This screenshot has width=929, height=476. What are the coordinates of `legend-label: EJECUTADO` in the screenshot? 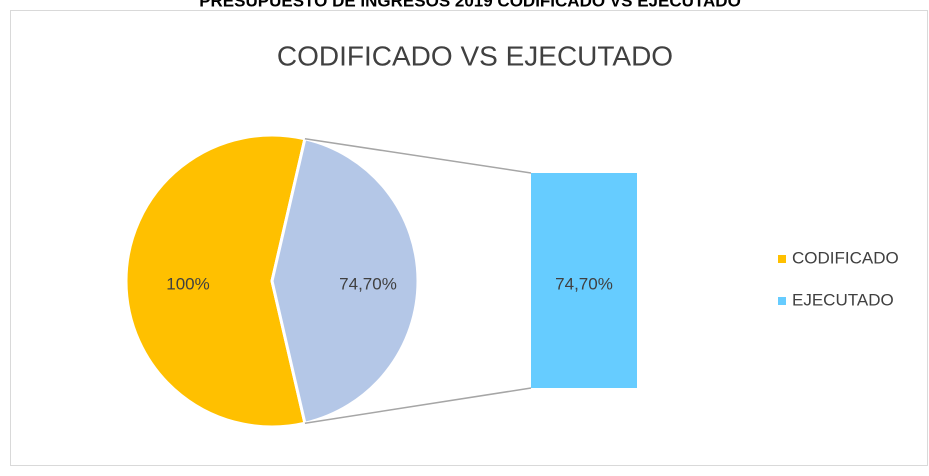 It's located at (843, 299).